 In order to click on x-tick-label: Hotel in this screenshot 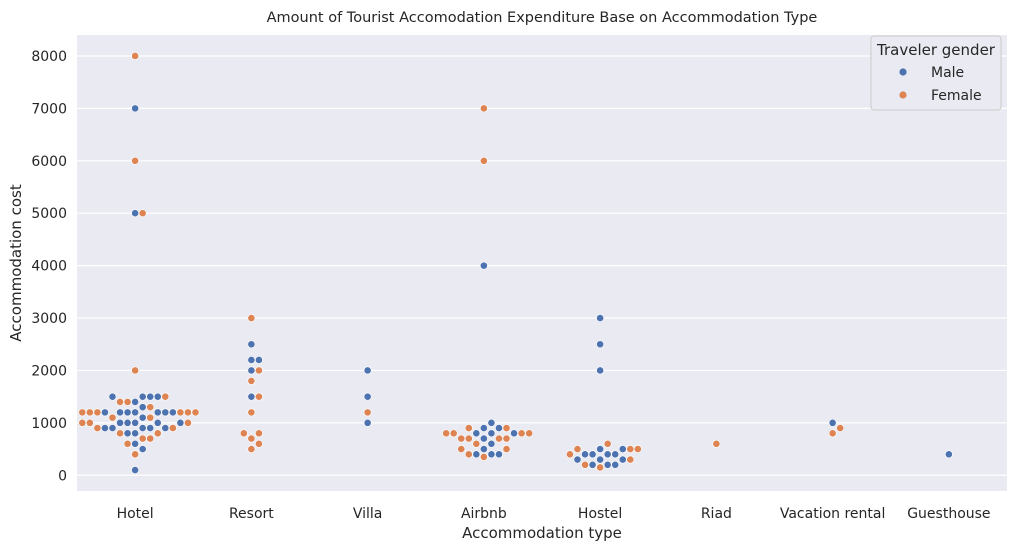, I will do `click(135, 514)`.